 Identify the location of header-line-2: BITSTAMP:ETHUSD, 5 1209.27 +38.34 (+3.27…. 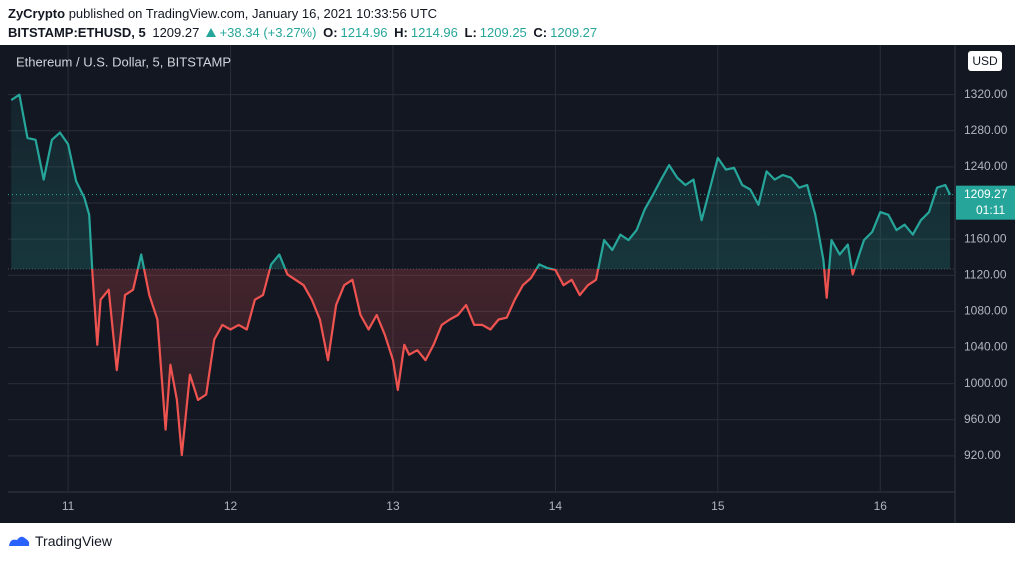
(304, 32).